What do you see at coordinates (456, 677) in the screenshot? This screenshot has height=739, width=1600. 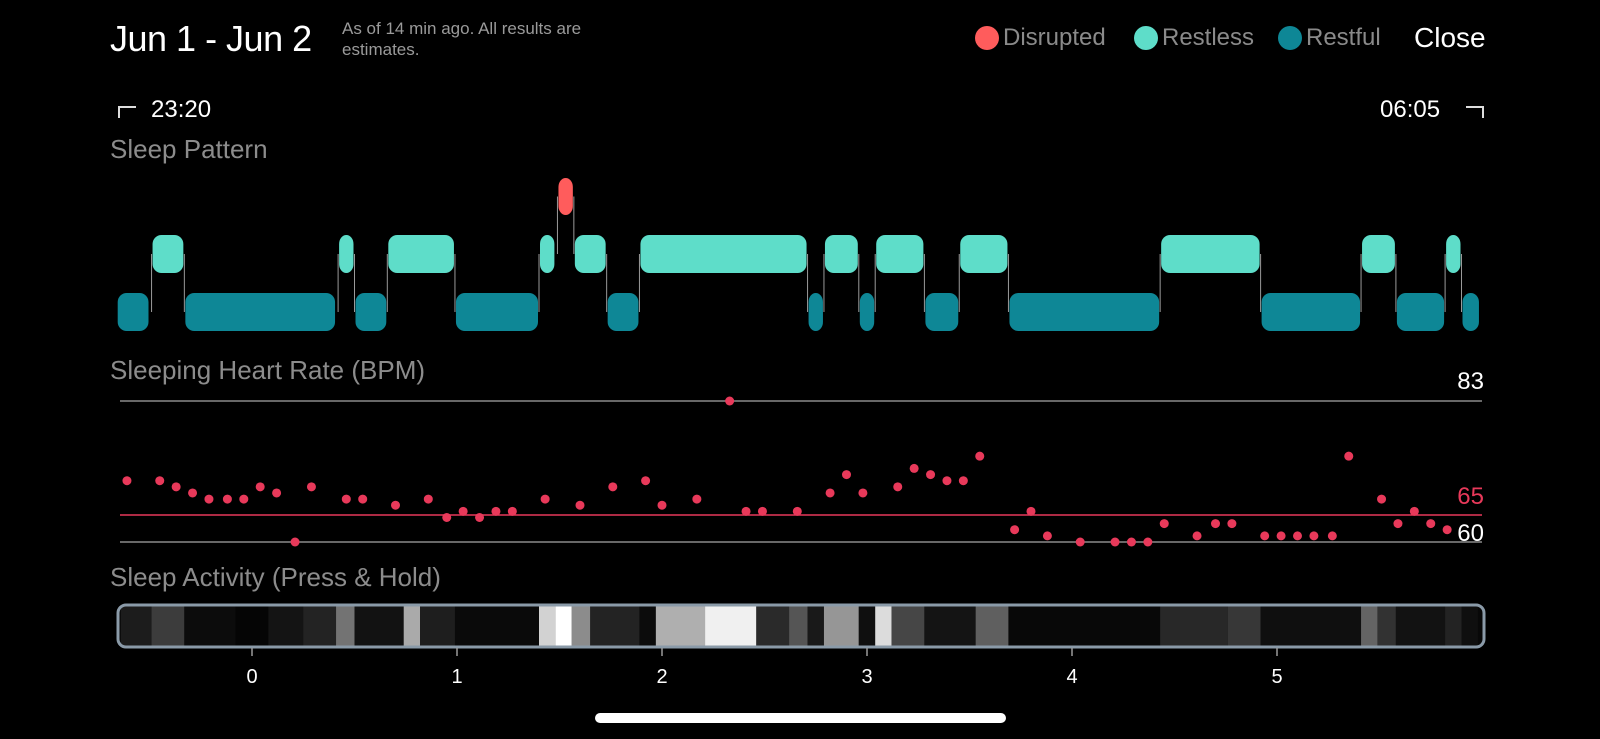 I see `axis-tick-label: 1` at bounding box center [456, 677].